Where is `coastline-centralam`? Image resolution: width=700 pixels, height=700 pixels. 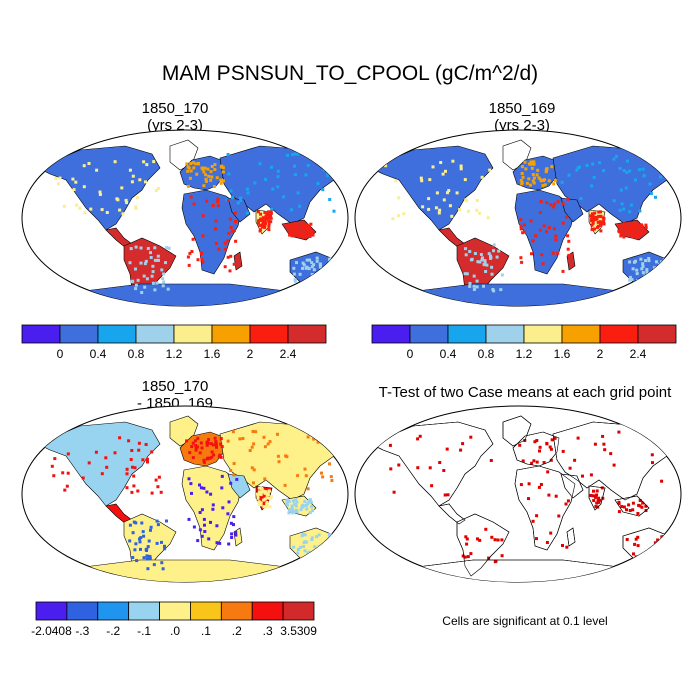
coastline-centralam is located at coordinates (452, 514).